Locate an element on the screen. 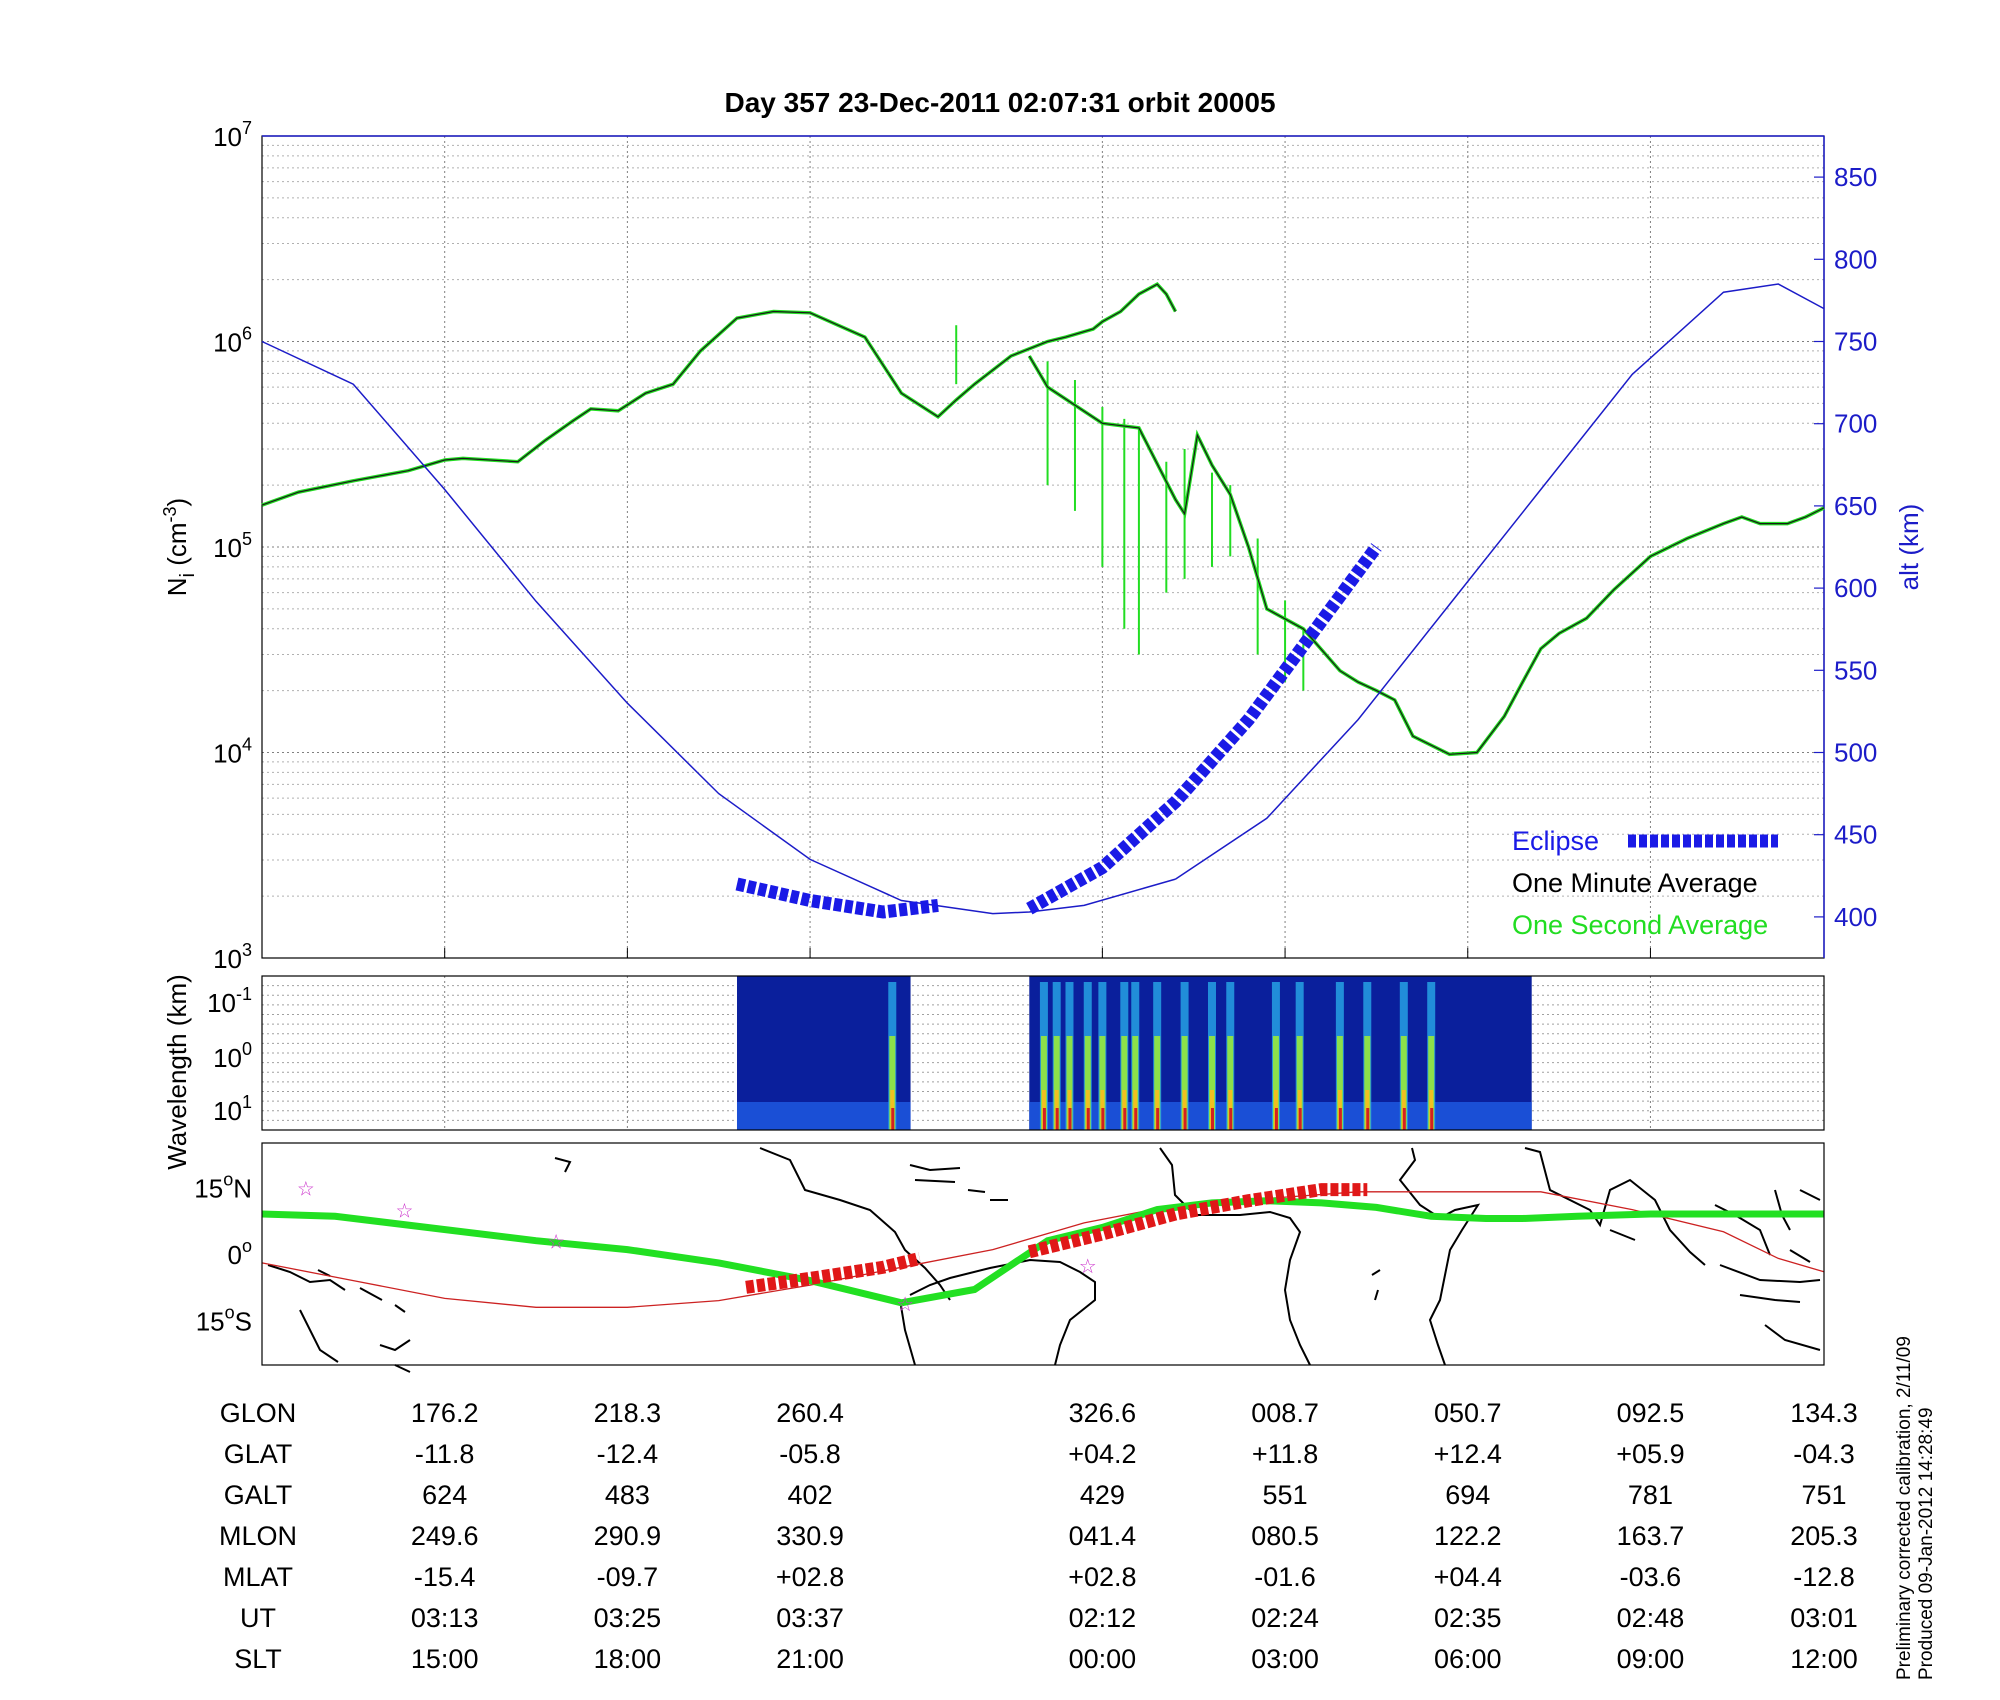 The height and width of the screenshot is (1700, 2000). table-cell: 624 is located at coordinates (444, 1495).